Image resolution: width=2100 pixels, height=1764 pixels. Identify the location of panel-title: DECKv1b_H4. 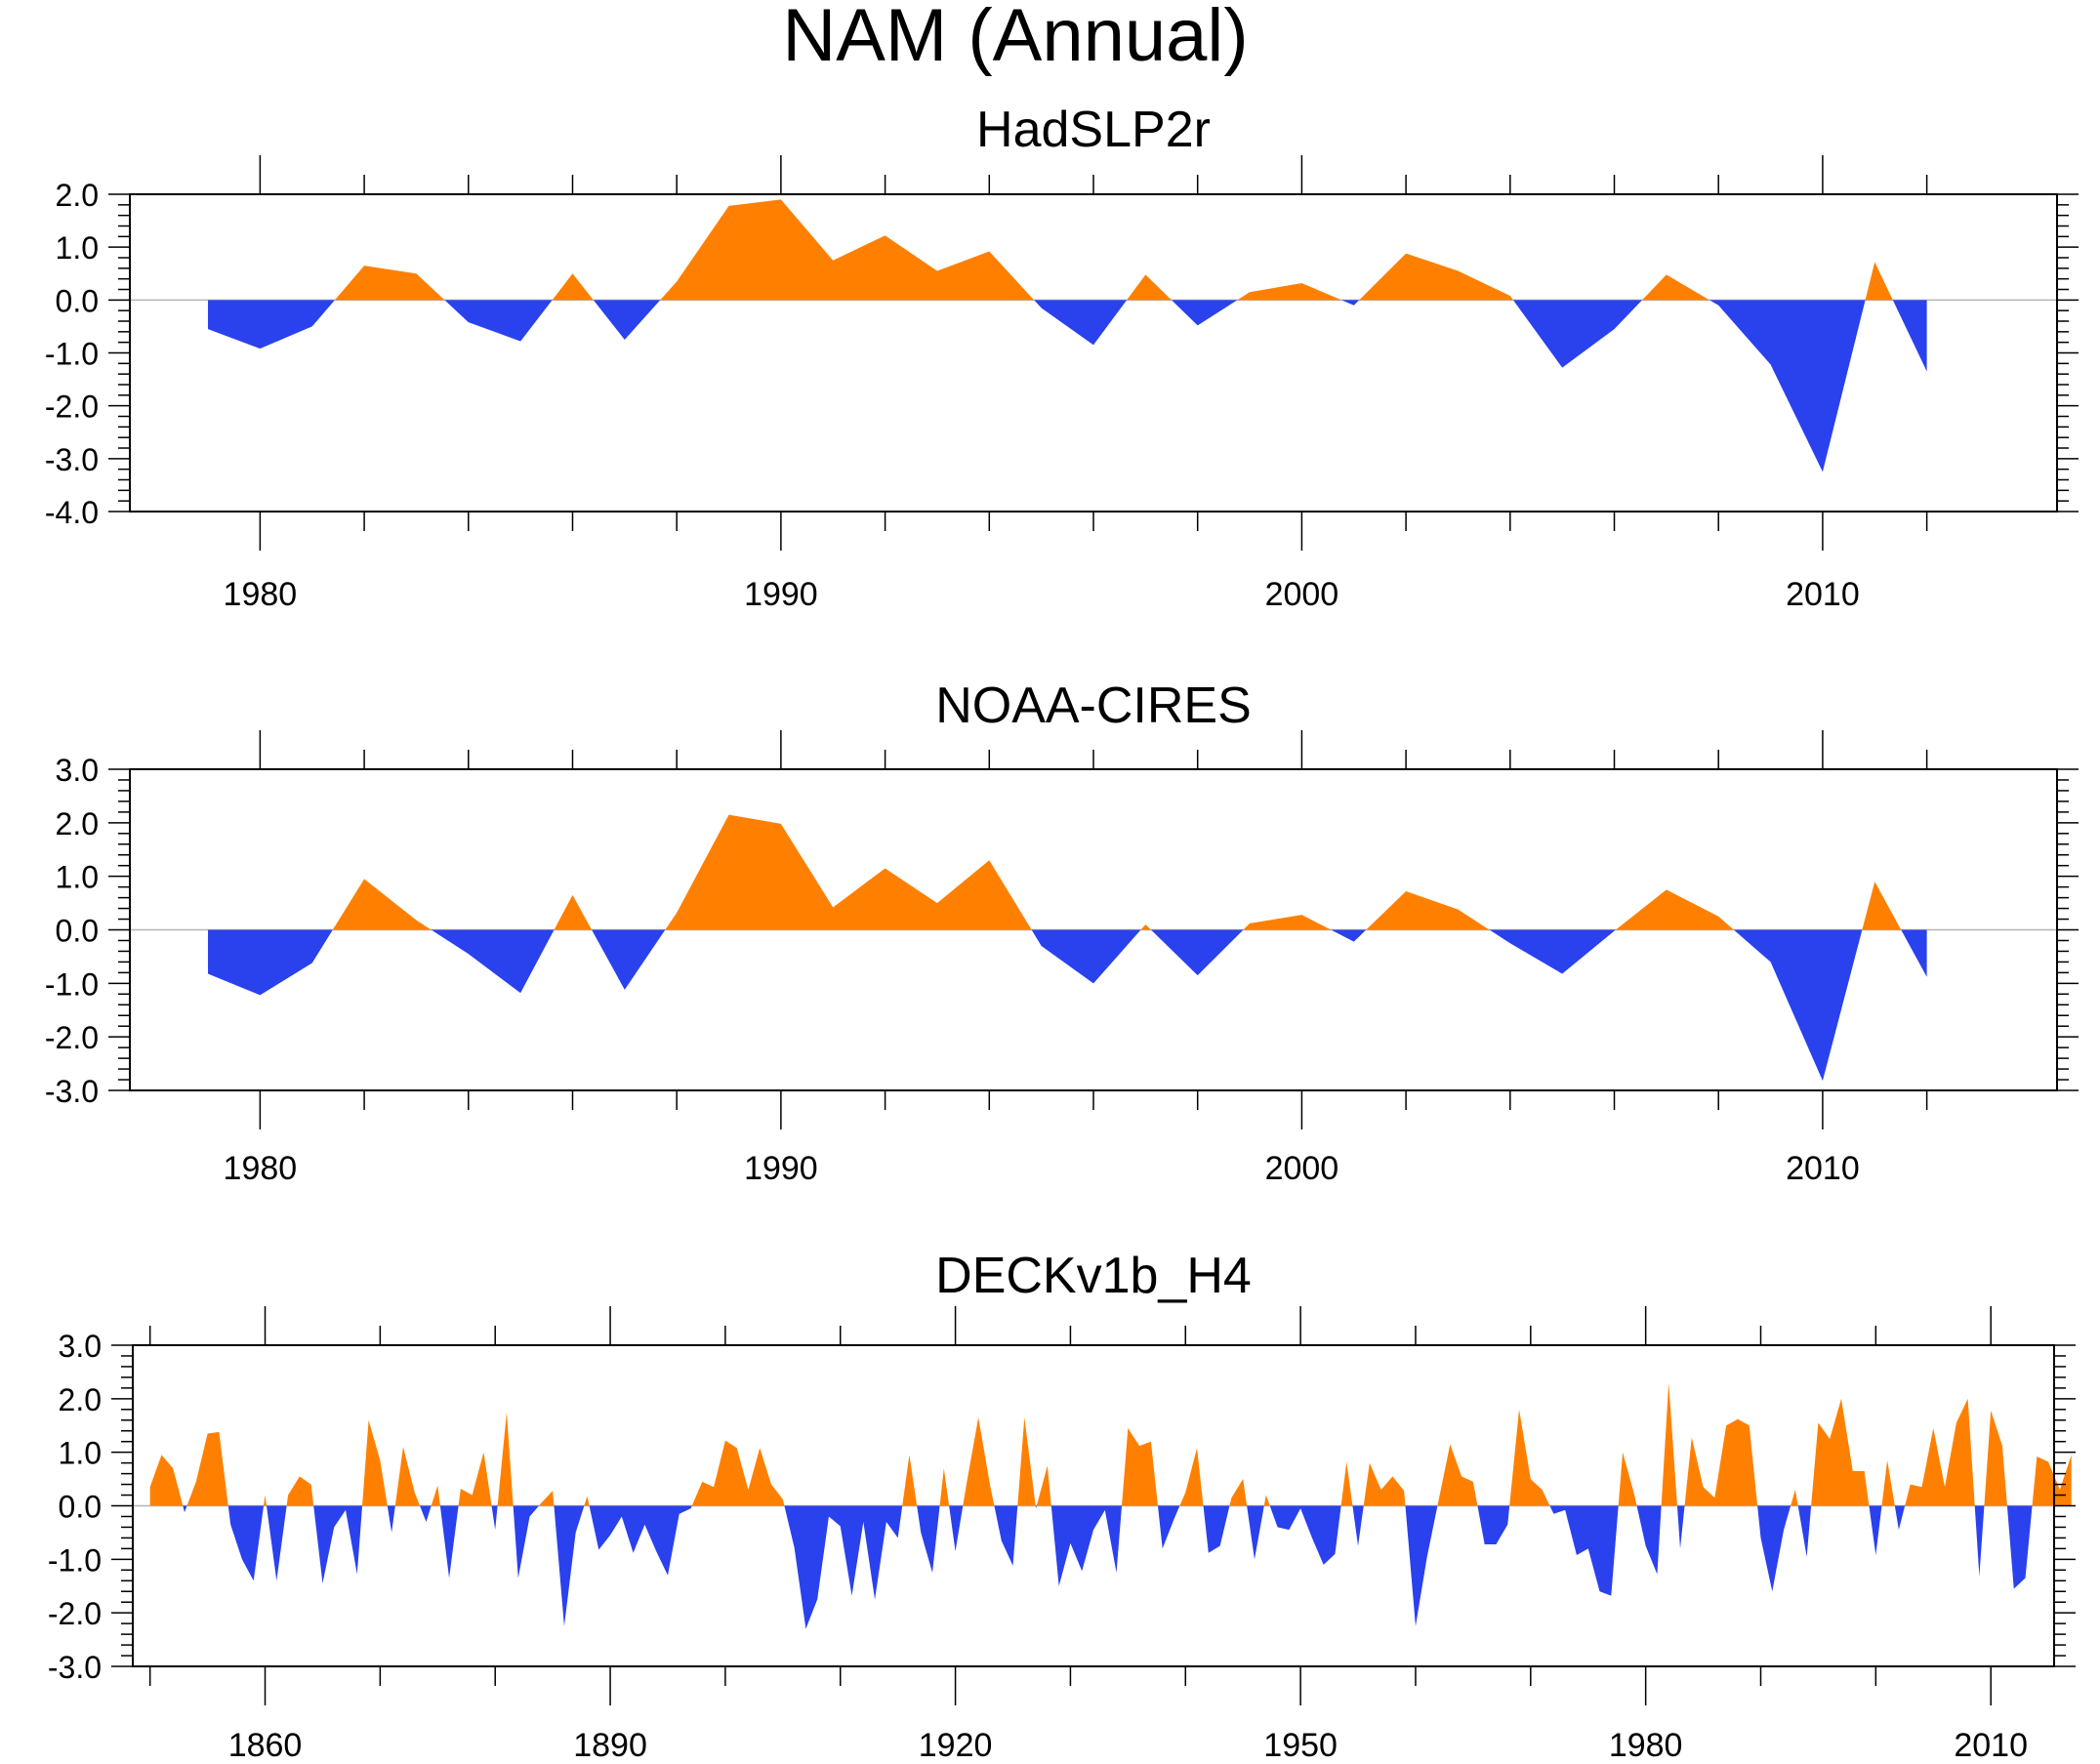
(1093, 1276).